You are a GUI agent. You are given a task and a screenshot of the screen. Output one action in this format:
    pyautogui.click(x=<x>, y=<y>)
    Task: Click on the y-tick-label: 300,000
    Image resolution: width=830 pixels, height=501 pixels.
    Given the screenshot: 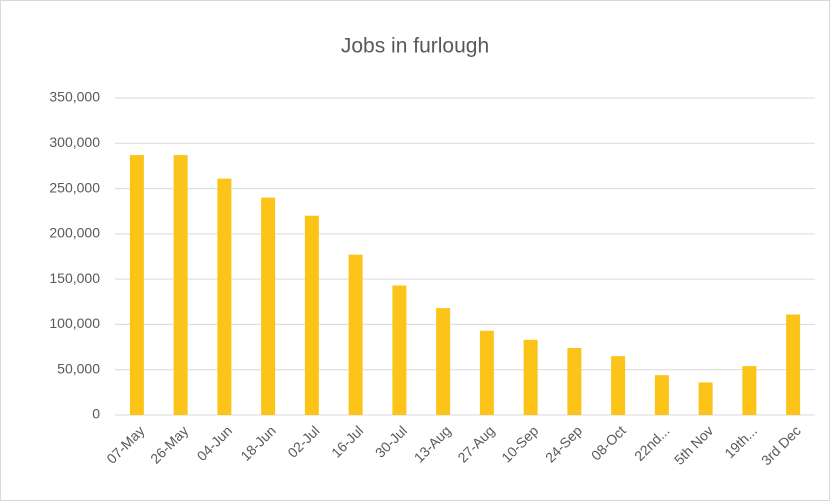 What is the action you would take?
    pyautogui.click(x=74, y=142)
    